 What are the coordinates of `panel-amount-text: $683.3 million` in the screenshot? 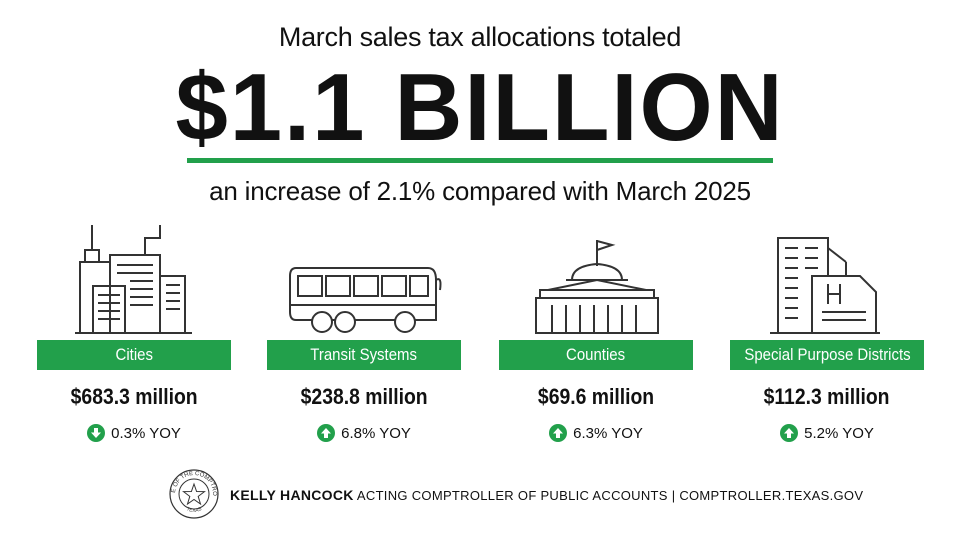 It's located at (134, 396).